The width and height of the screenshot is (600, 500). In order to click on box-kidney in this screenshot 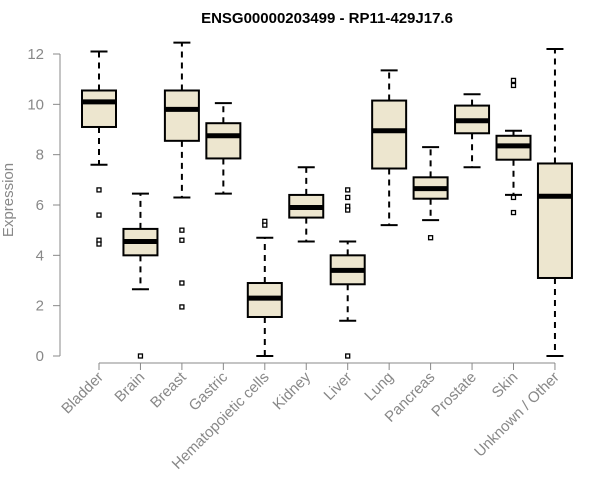, I will do `click(306, 204)`.